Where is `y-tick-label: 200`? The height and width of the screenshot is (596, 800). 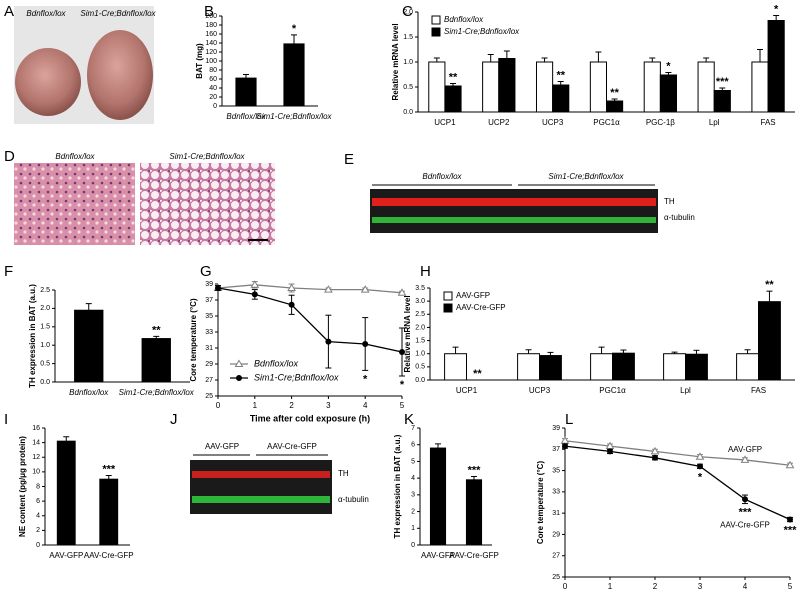 y-tick-label: 200 is located at coordinates (211, 16).